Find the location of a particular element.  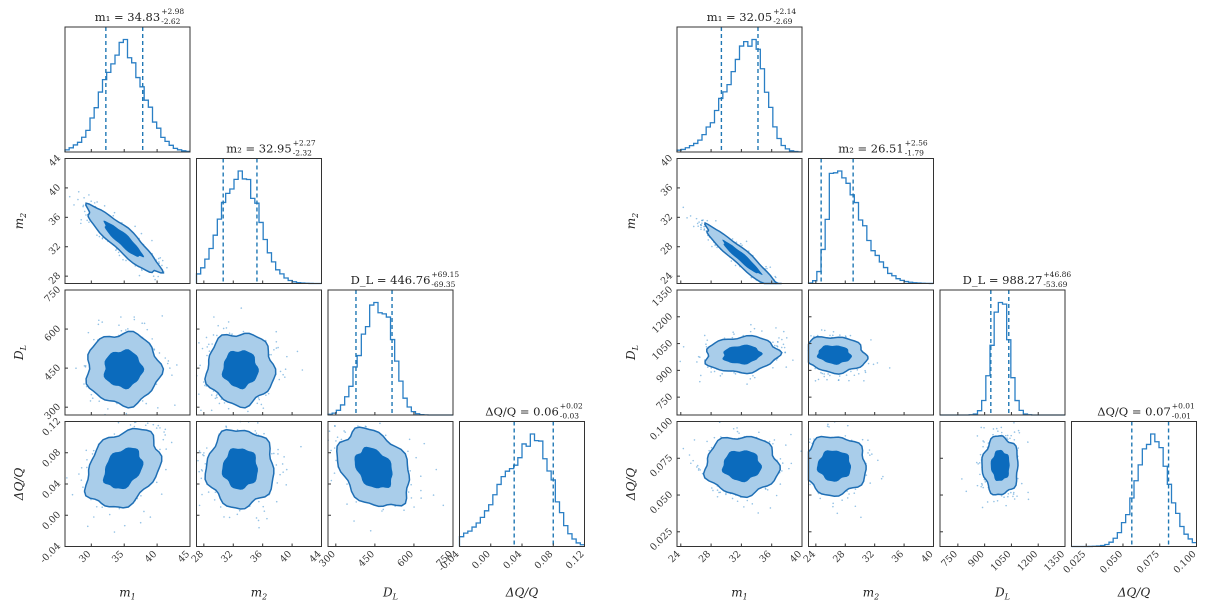

histogram-DL is located at coordinates (390, 358).